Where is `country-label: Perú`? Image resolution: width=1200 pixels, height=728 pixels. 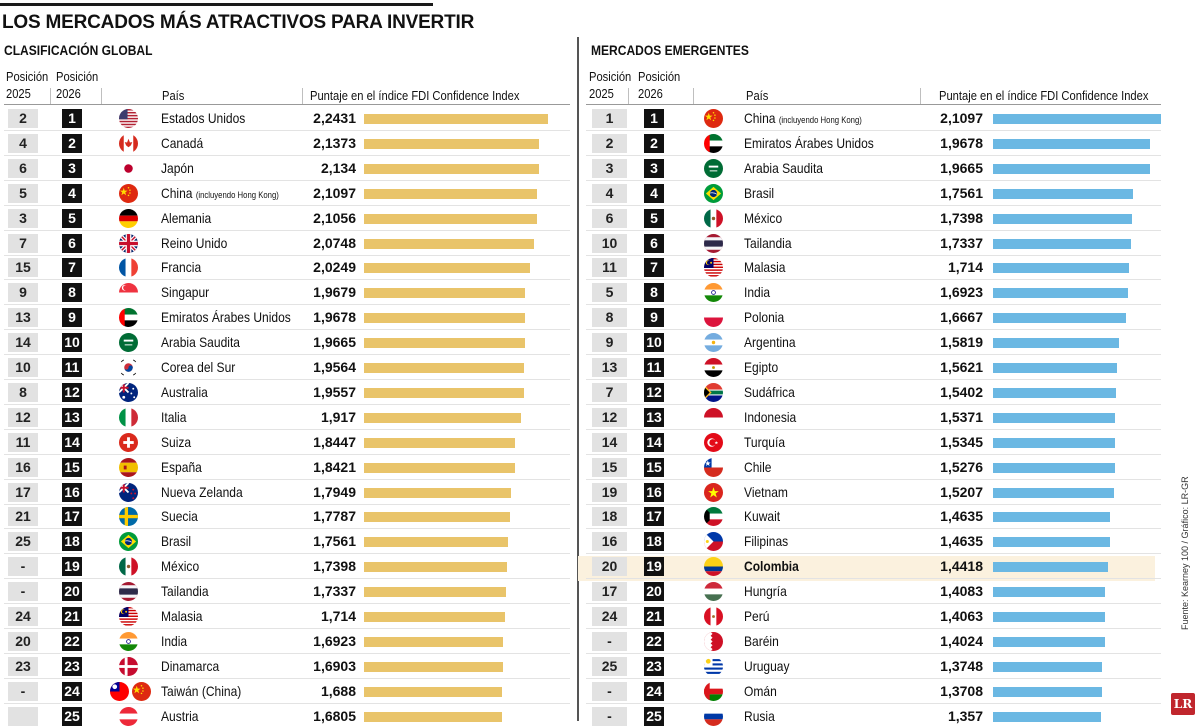
country-label: Perú is located at coordinates (757, 616).